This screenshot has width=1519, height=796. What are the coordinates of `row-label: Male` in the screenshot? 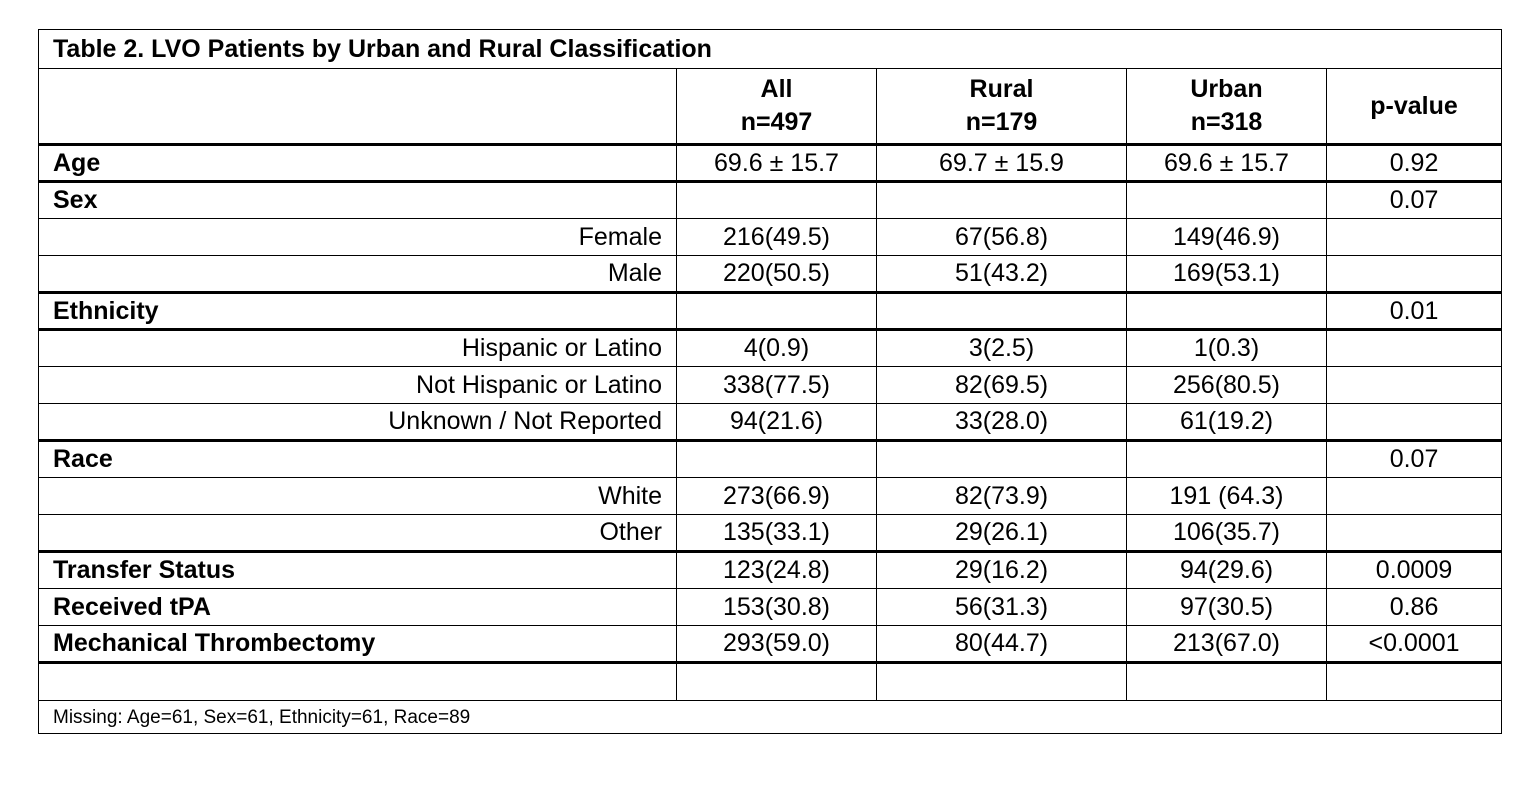 It's located at (357, 274).